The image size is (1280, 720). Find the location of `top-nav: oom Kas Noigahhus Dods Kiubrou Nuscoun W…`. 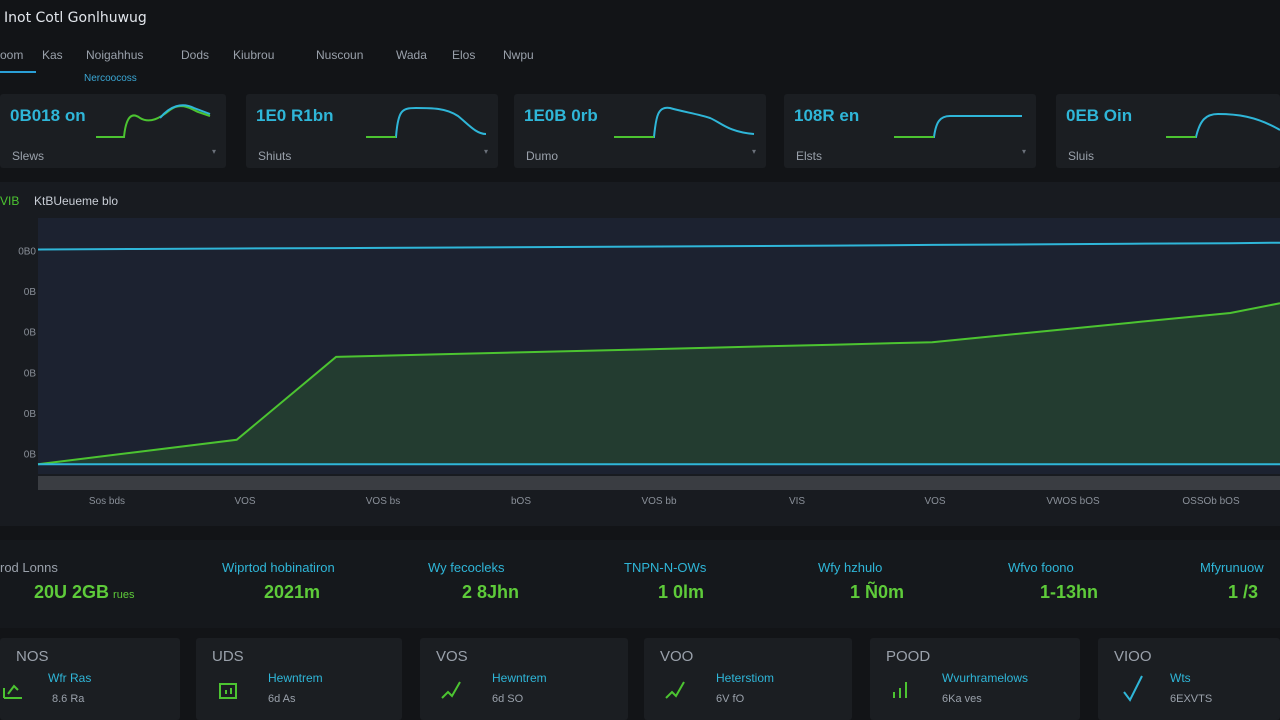

top-nav: oom Kas Noigahhus Dods Kiubrou Nuscoun W… is located at coordinates (300, 58).